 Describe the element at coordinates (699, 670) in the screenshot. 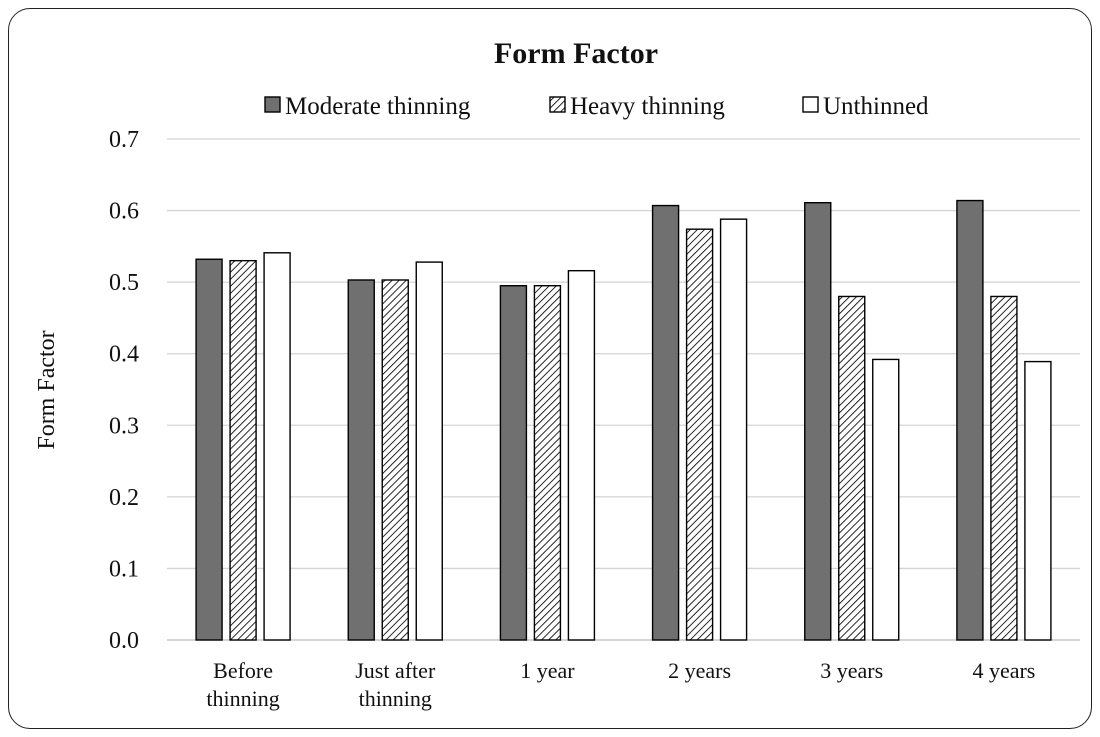

I see `x-category-label: 2 years` at that location.